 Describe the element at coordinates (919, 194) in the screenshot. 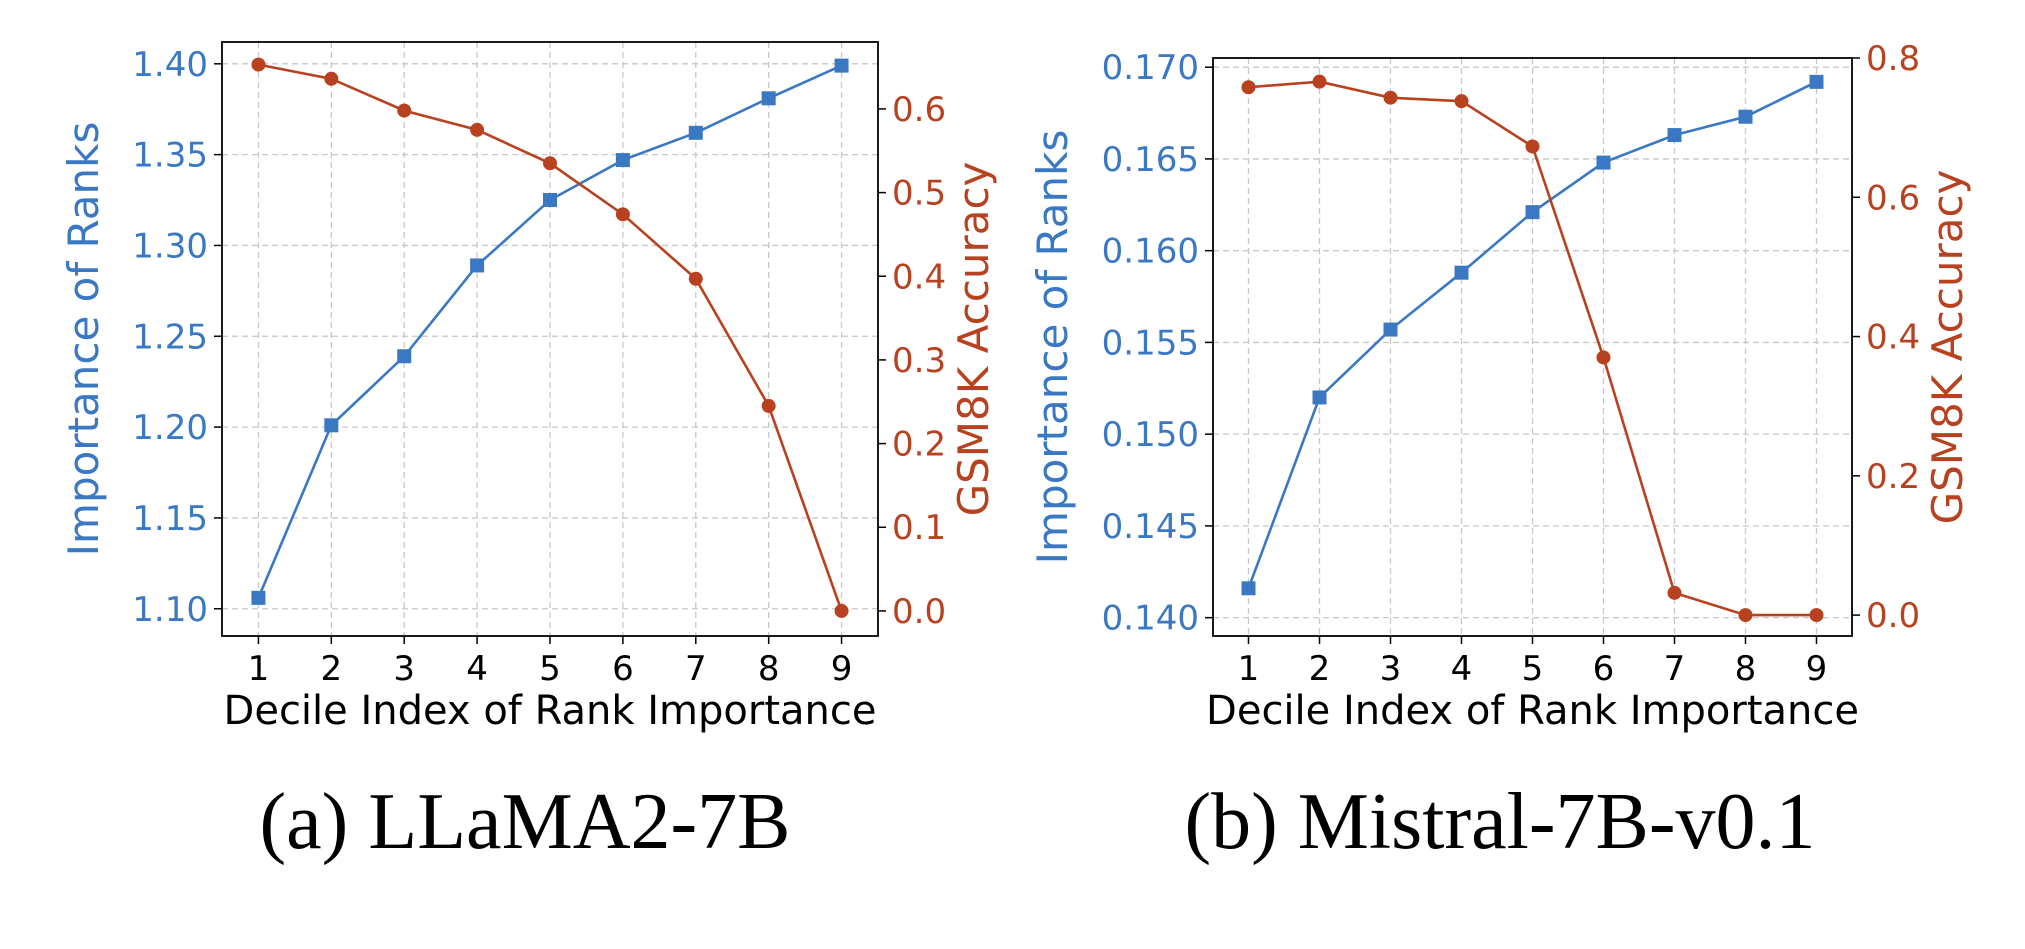

I see `y-right-tick-label: 0.5` at that location.